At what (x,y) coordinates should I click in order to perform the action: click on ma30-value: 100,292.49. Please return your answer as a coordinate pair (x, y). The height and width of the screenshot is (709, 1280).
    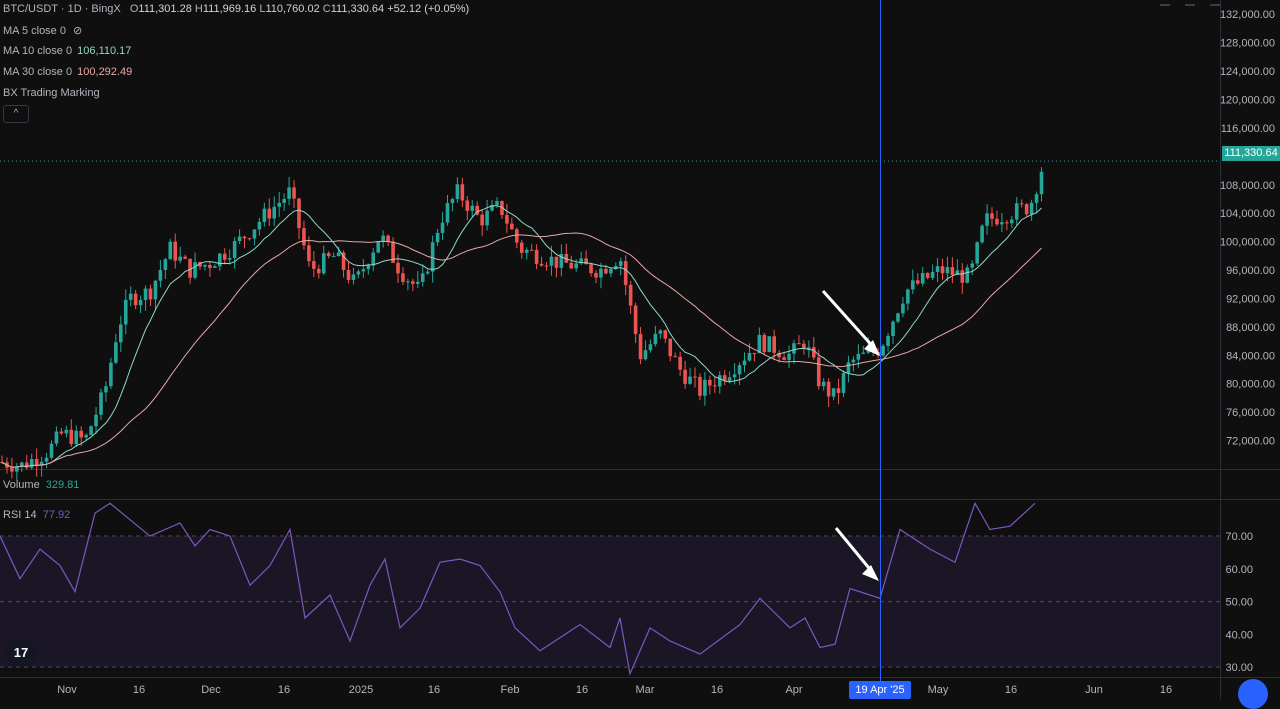
    Looking at the image, I should click on (105, 72).